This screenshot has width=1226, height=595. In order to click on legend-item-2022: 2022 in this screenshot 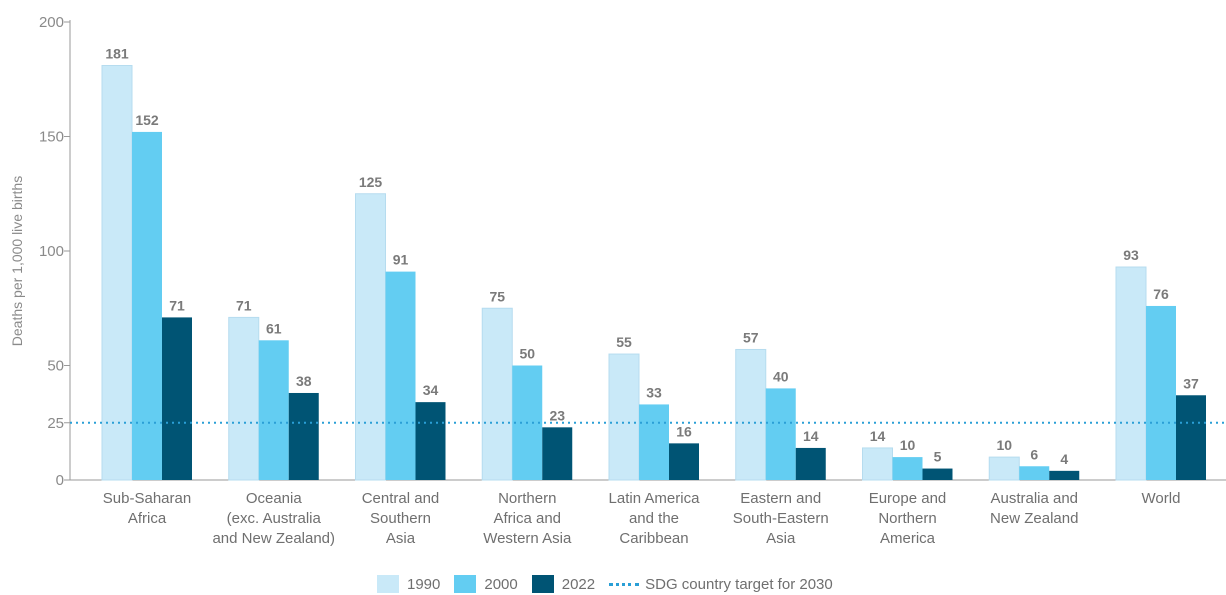, I will do `click(563, 584)`.